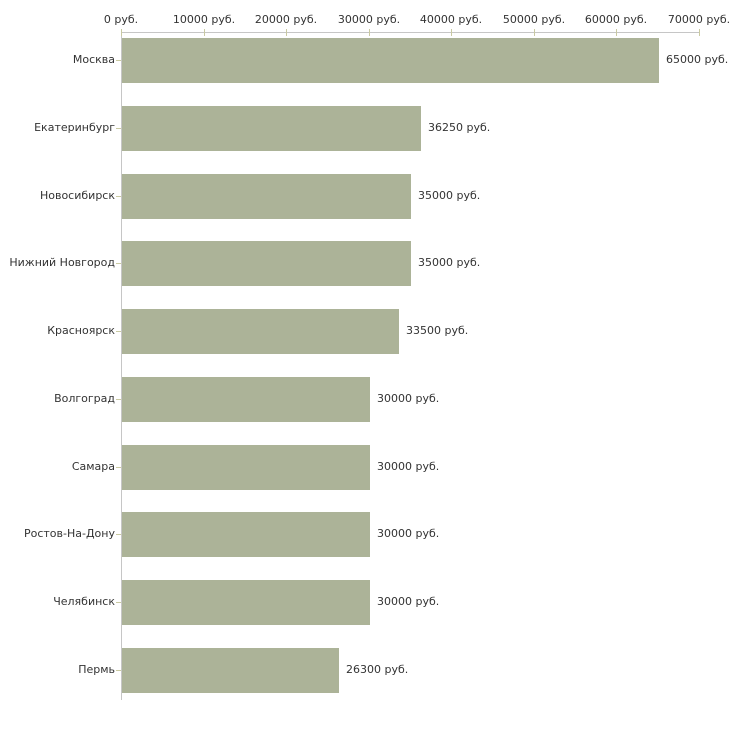 Image resolution: width=730 pixels, height=730 pixels. What do you see at coordinates (93, 466) in the screenshot?
I see `category-label: Самара` at bounding box center [93, 466].